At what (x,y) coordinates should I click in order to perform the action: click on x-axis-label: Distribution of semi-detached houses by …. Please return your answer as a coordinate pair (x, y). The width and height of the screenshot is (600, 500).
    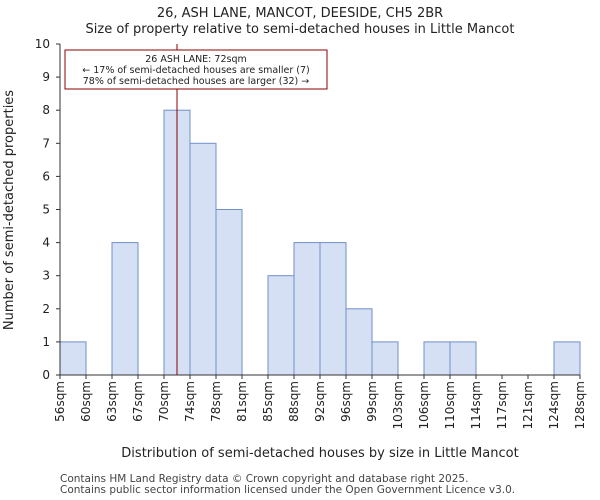
    Looking at the image, I should click on (319, 453).